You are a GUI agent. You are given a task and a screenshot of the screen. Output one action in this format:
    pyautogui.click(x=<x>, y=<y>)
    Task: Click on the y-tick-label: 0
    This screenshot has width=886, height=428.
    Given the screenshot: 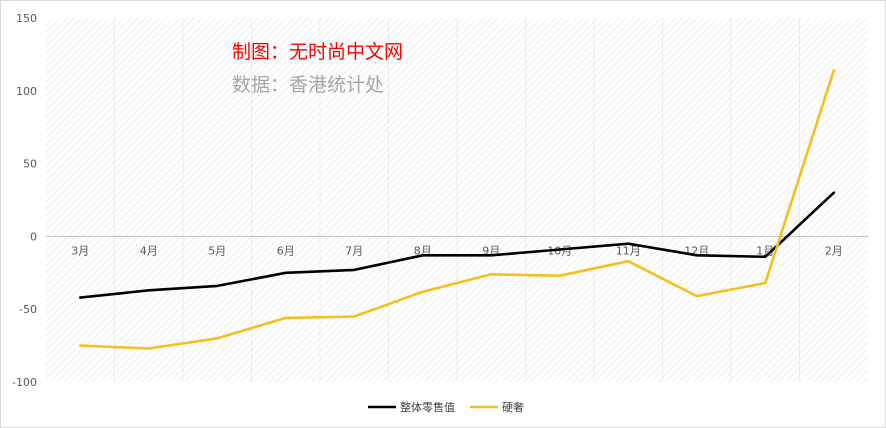 What is the action you would take?
    pyautogui.click(x=33, y=236)
    